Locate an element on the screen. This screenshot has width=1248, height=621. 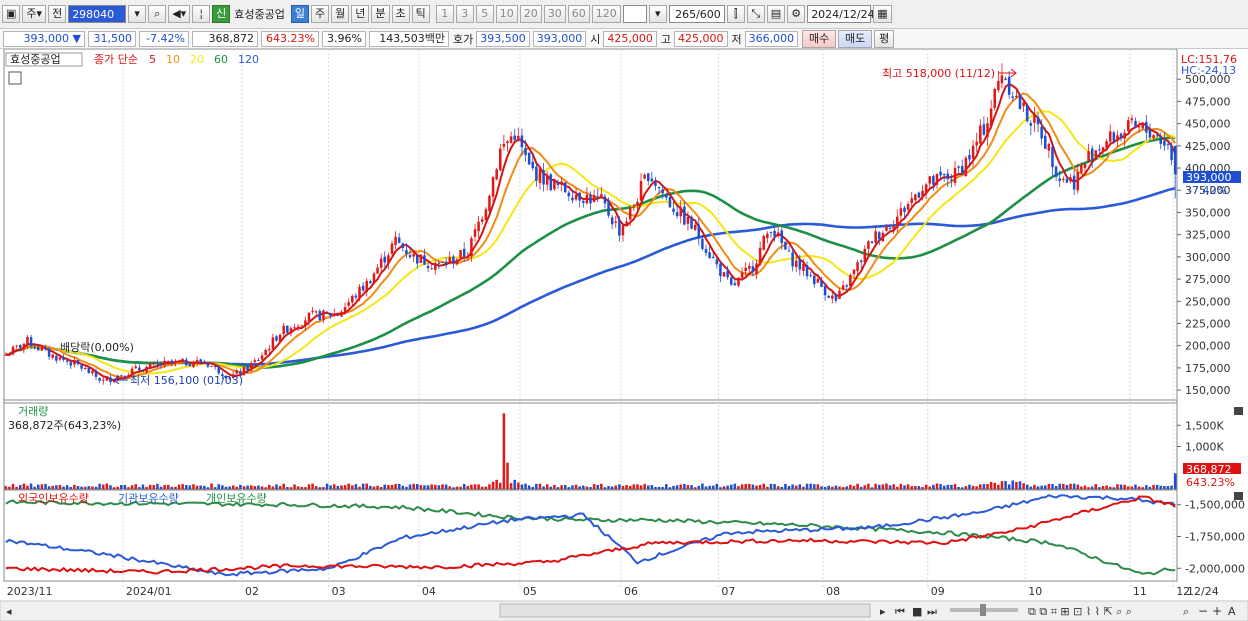
interval-custom-input is located at coordinates (634, 14).